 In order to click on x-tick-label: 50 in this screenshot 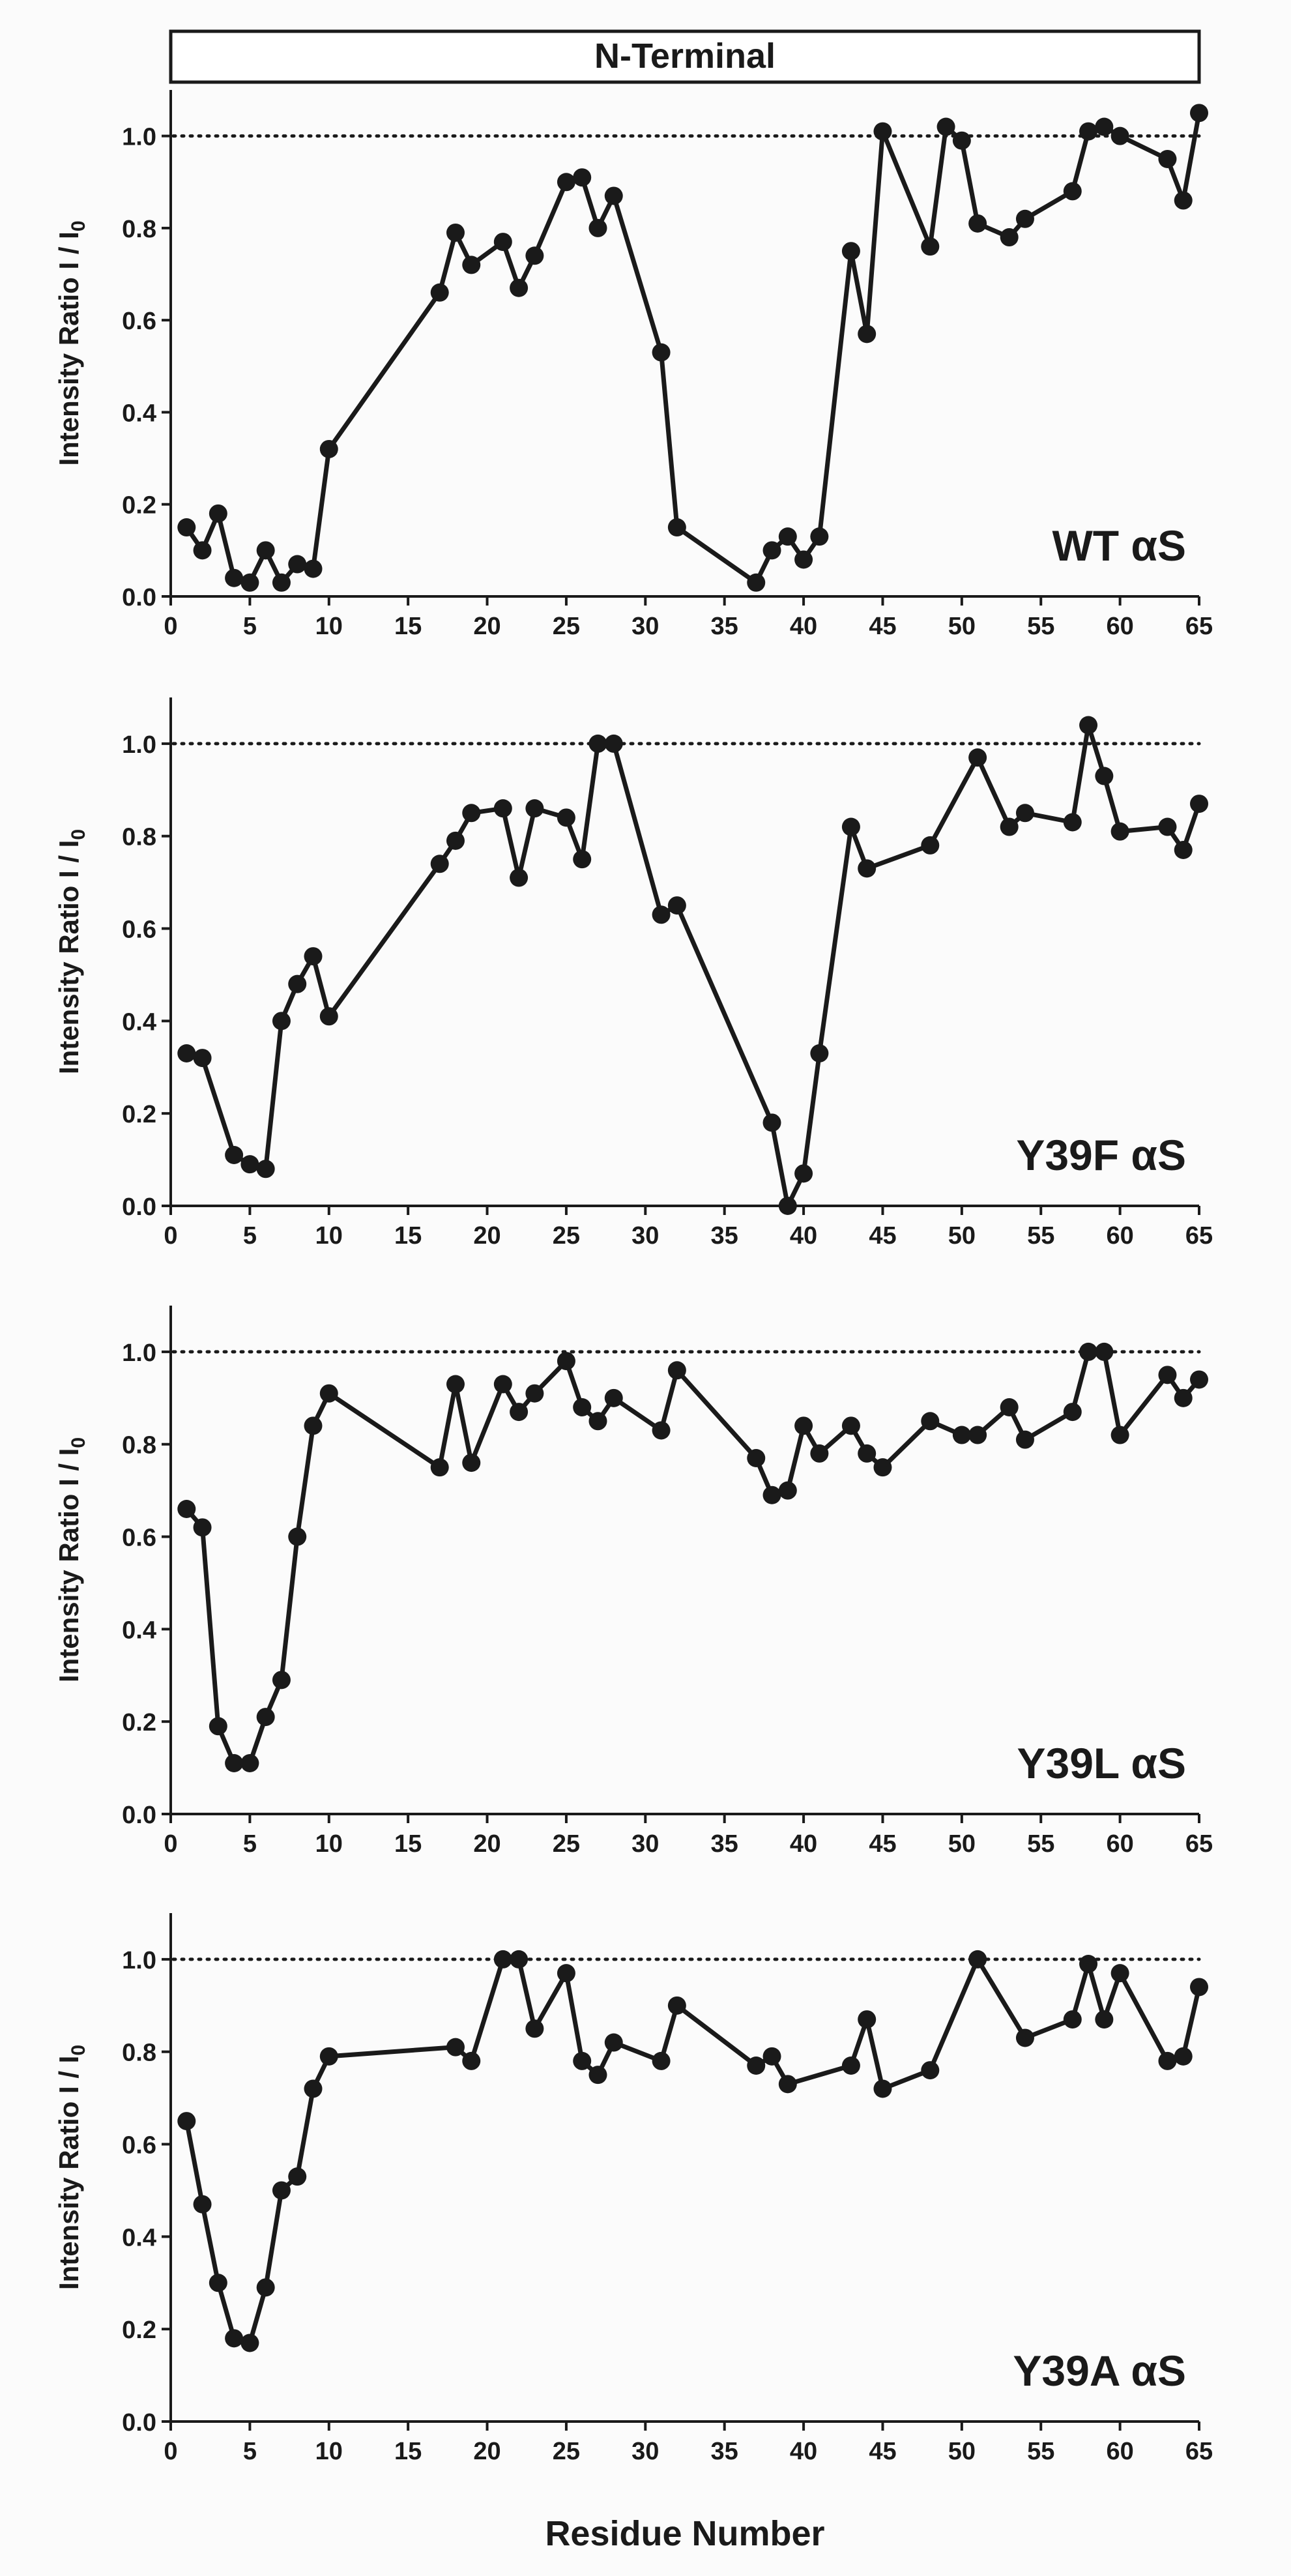, I will do `click(962, 2451)`.